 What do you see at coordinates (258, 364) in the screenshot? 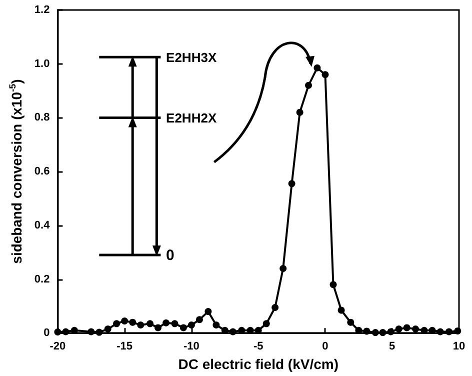
I see `x-axis-title: DC electric field (kV/cm)` at bounding box center [258, 364].